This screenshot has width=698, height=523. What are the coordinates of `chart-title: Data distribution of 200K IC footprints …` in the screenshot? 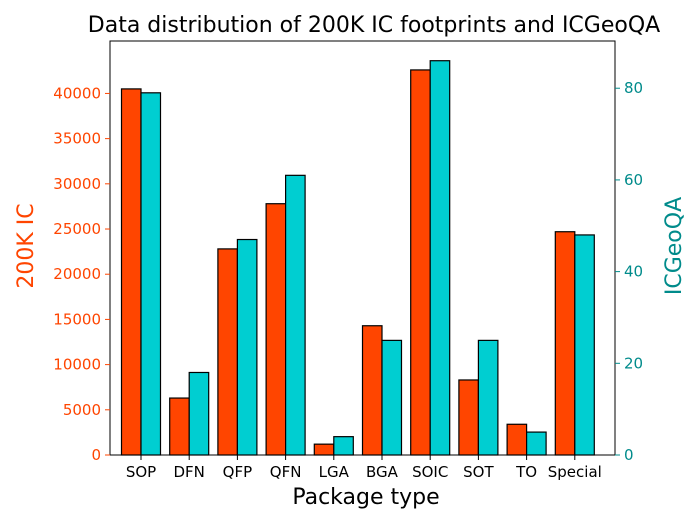 It's located at (374, 25).